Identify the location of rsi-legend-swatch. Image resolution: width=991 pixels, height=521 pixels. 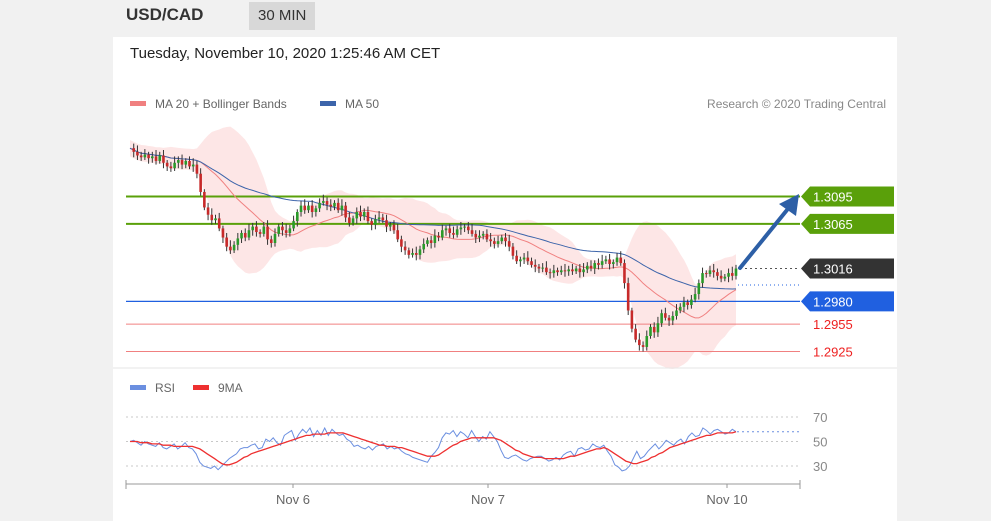
(138, 387).